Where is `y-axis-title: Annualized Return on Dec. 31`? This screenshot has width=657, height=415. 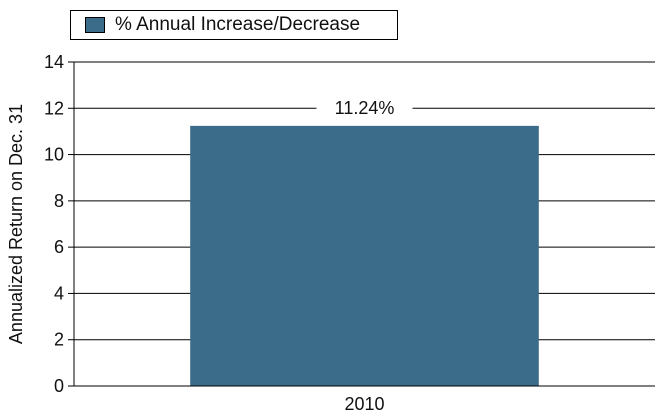
y-axis-title: Annualized Return on Dec. 31 is located at coordinates (16, 224).